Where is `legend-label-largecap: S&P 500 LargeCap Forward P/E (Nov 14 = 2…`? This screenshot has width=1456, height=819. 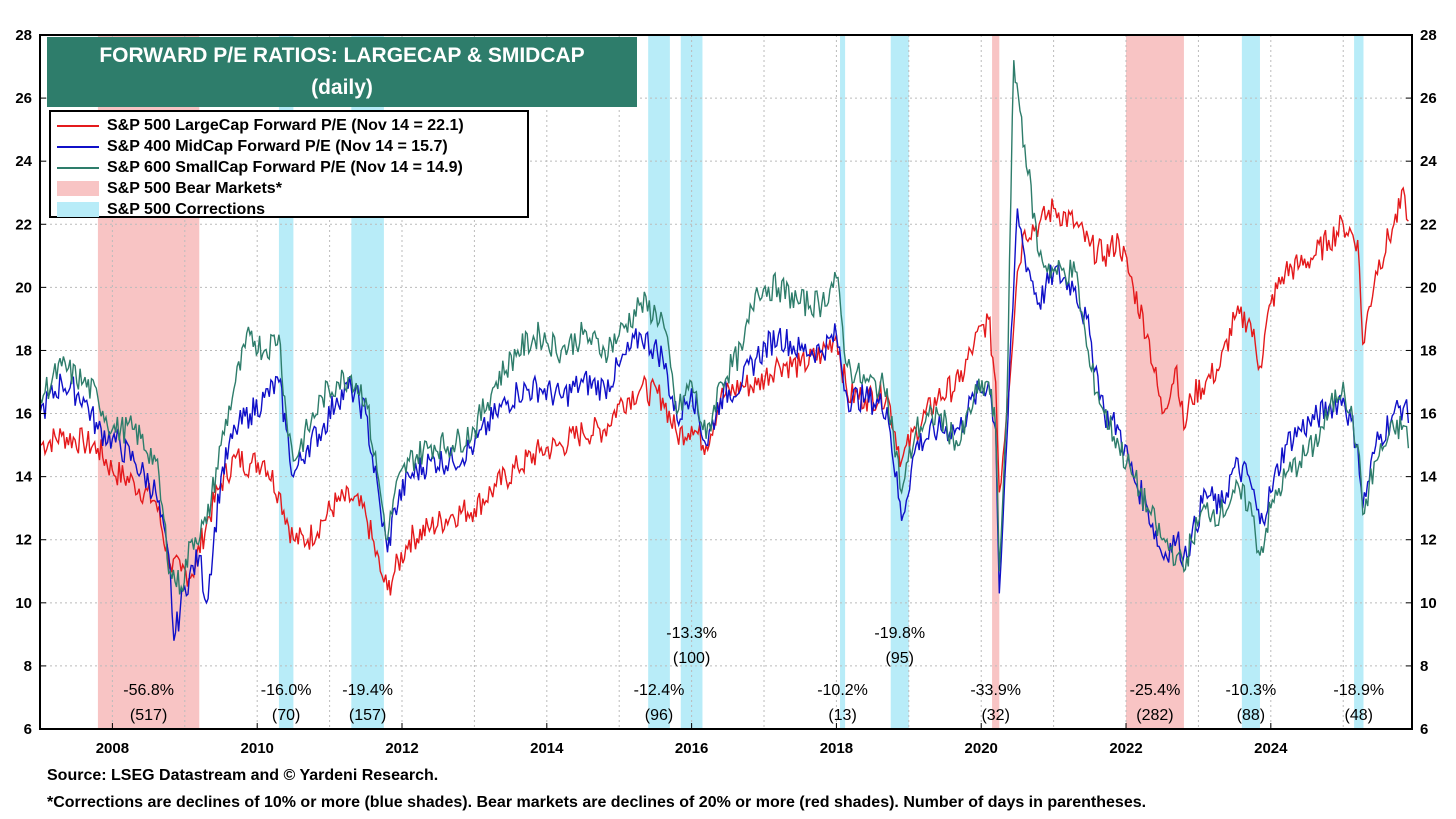
legend-label-largecap: S&P 500 LargeCap Forward P/E (Nov 14 = 2… is located at coordinates (285, 125).